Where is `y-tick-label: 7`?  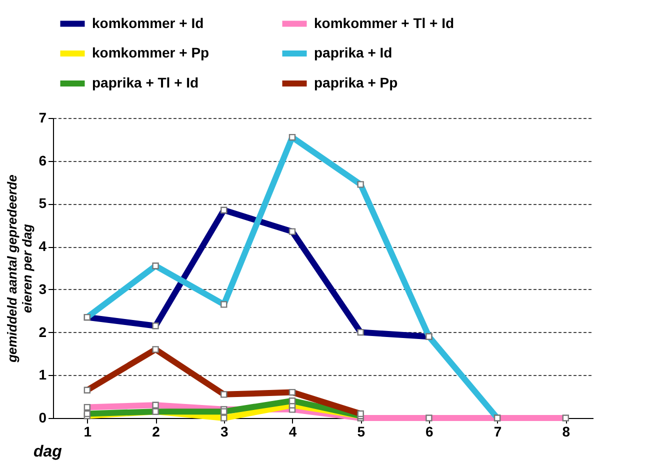
y-tick-label: 7 is located at coordinates (42, 118).